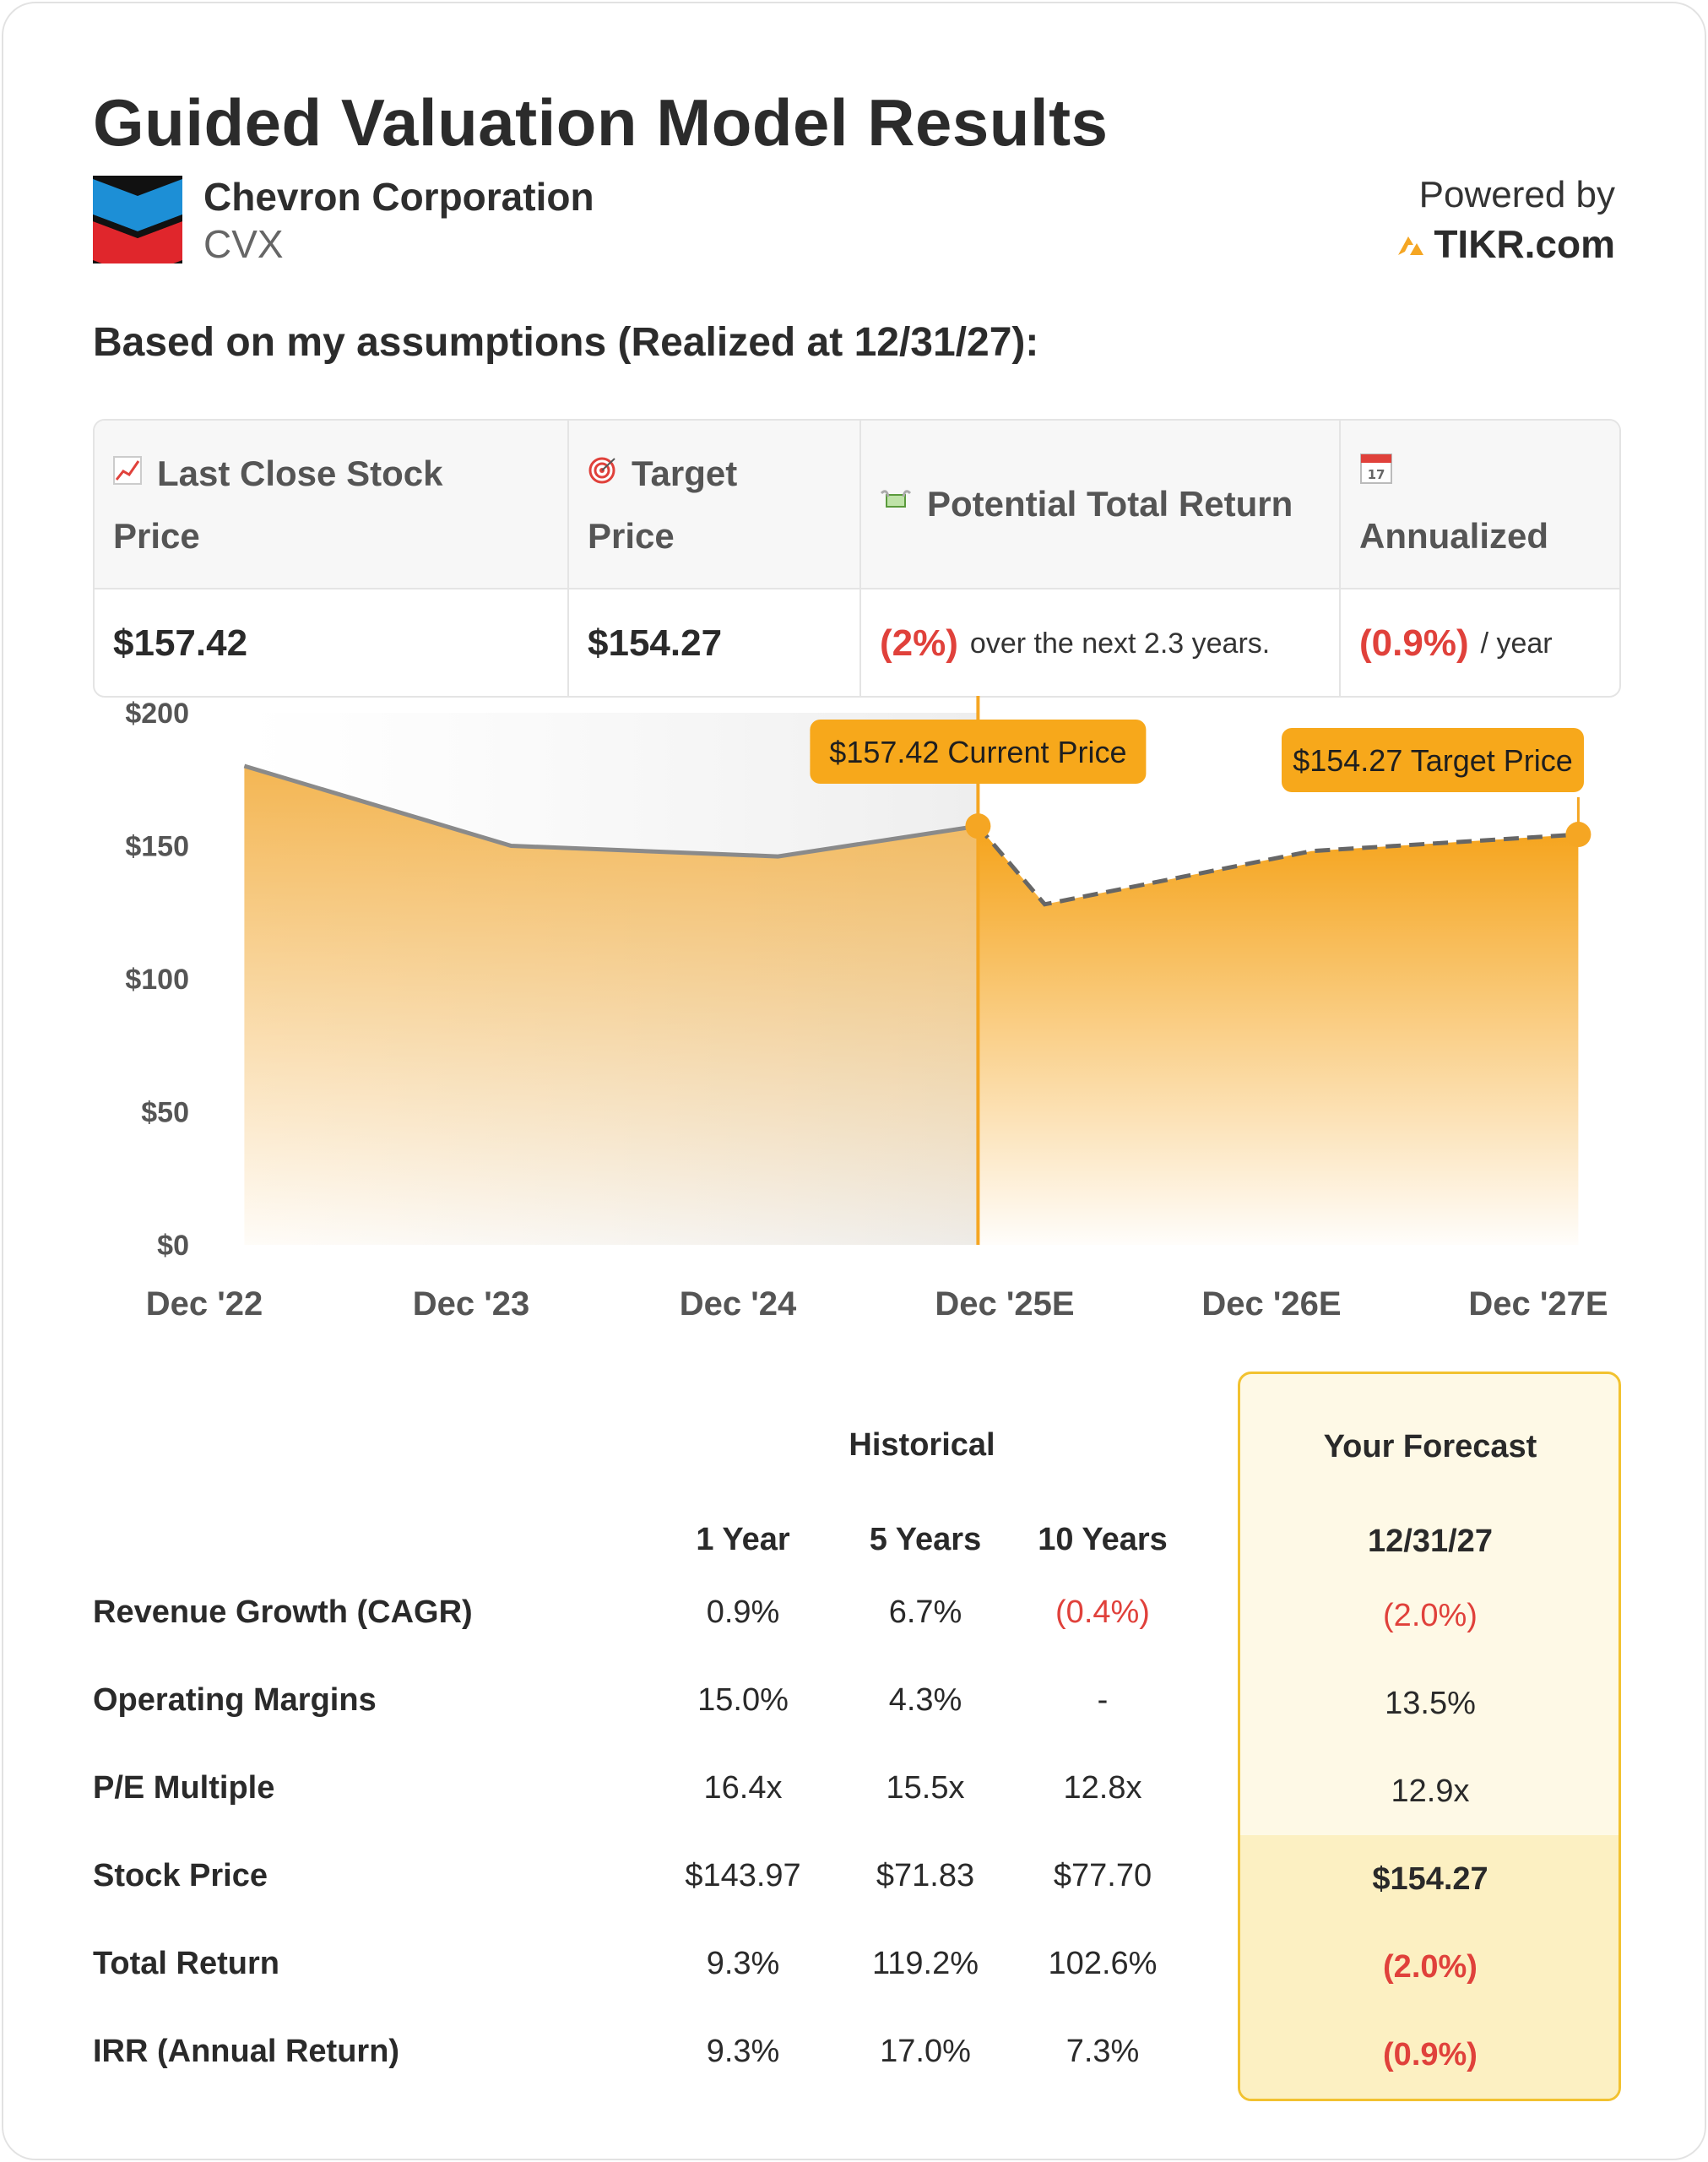  What do you see at coordinates (235, 1700) in the screenshot?
I see `metric-row-label: Operating Margins` at bounding box center [235, 1700].